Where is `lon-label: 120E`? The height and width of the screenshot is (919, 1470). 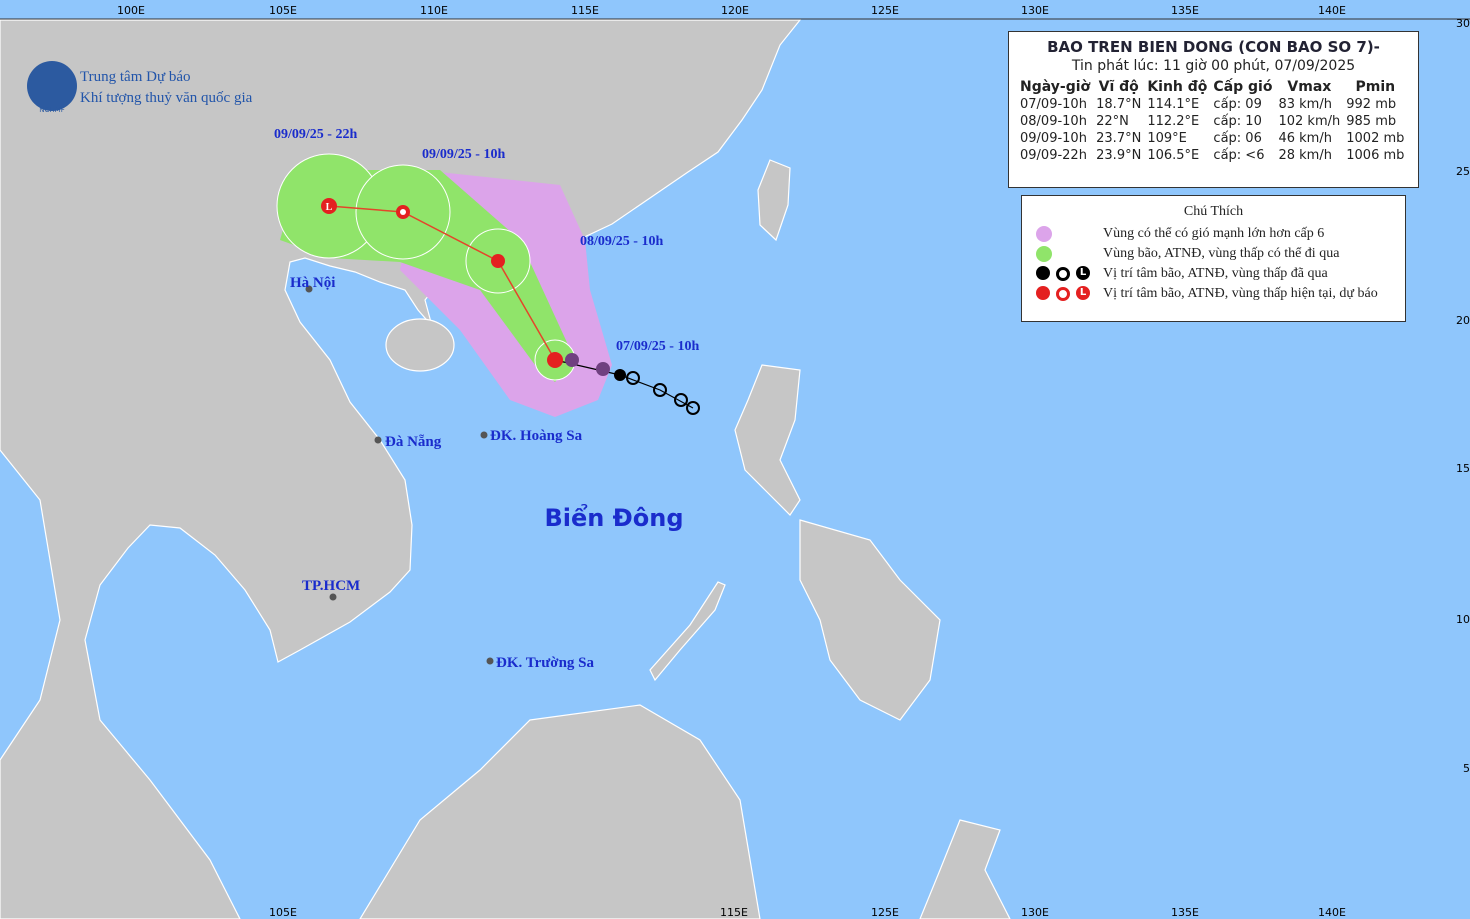 lon-label: 120E is located at coordinates (735, 10).